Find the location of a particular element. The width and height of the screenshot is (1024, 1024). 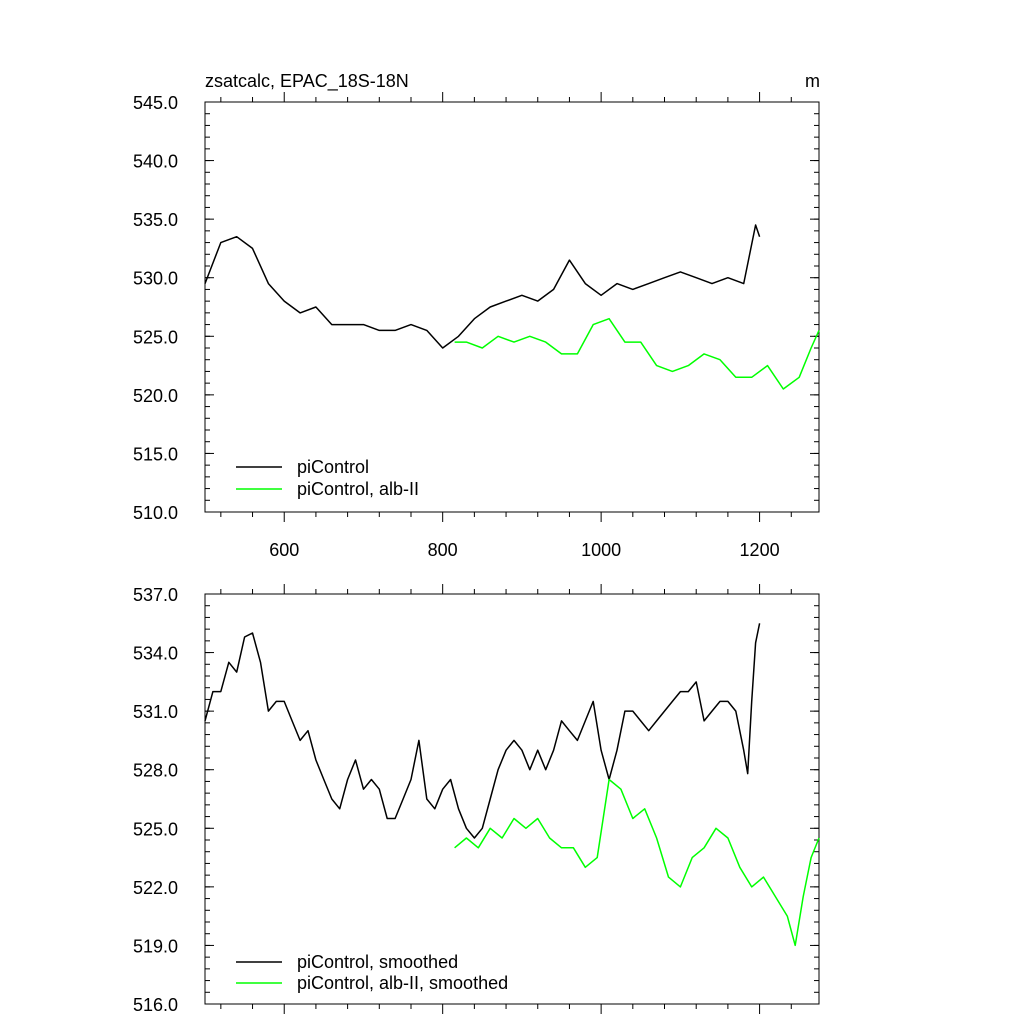

y-tick-label: 528.0 is located at coordinates (155, 771).